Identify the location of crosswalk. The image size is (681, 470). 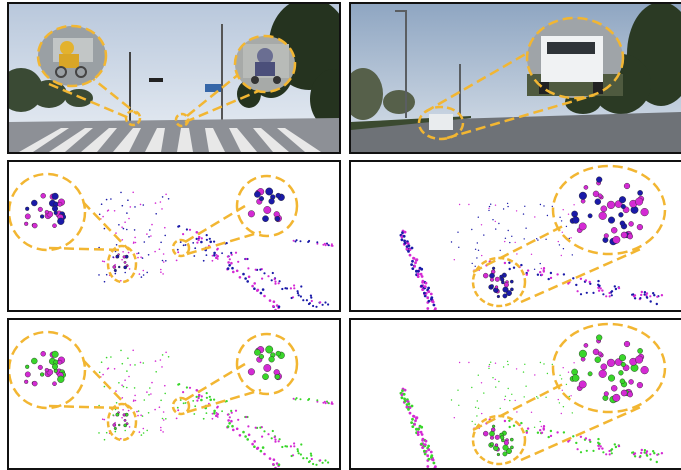
(170, 140).